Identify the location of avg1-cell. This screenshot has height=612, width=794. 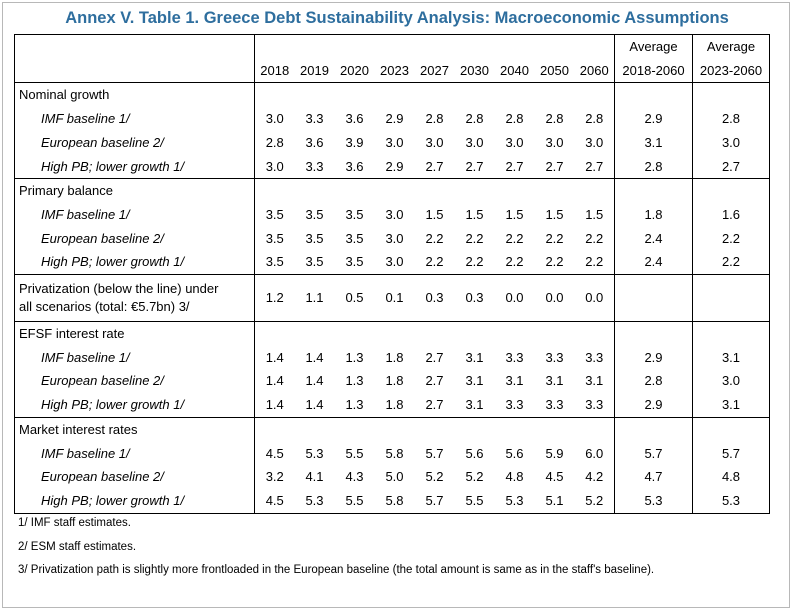
(653, 298).